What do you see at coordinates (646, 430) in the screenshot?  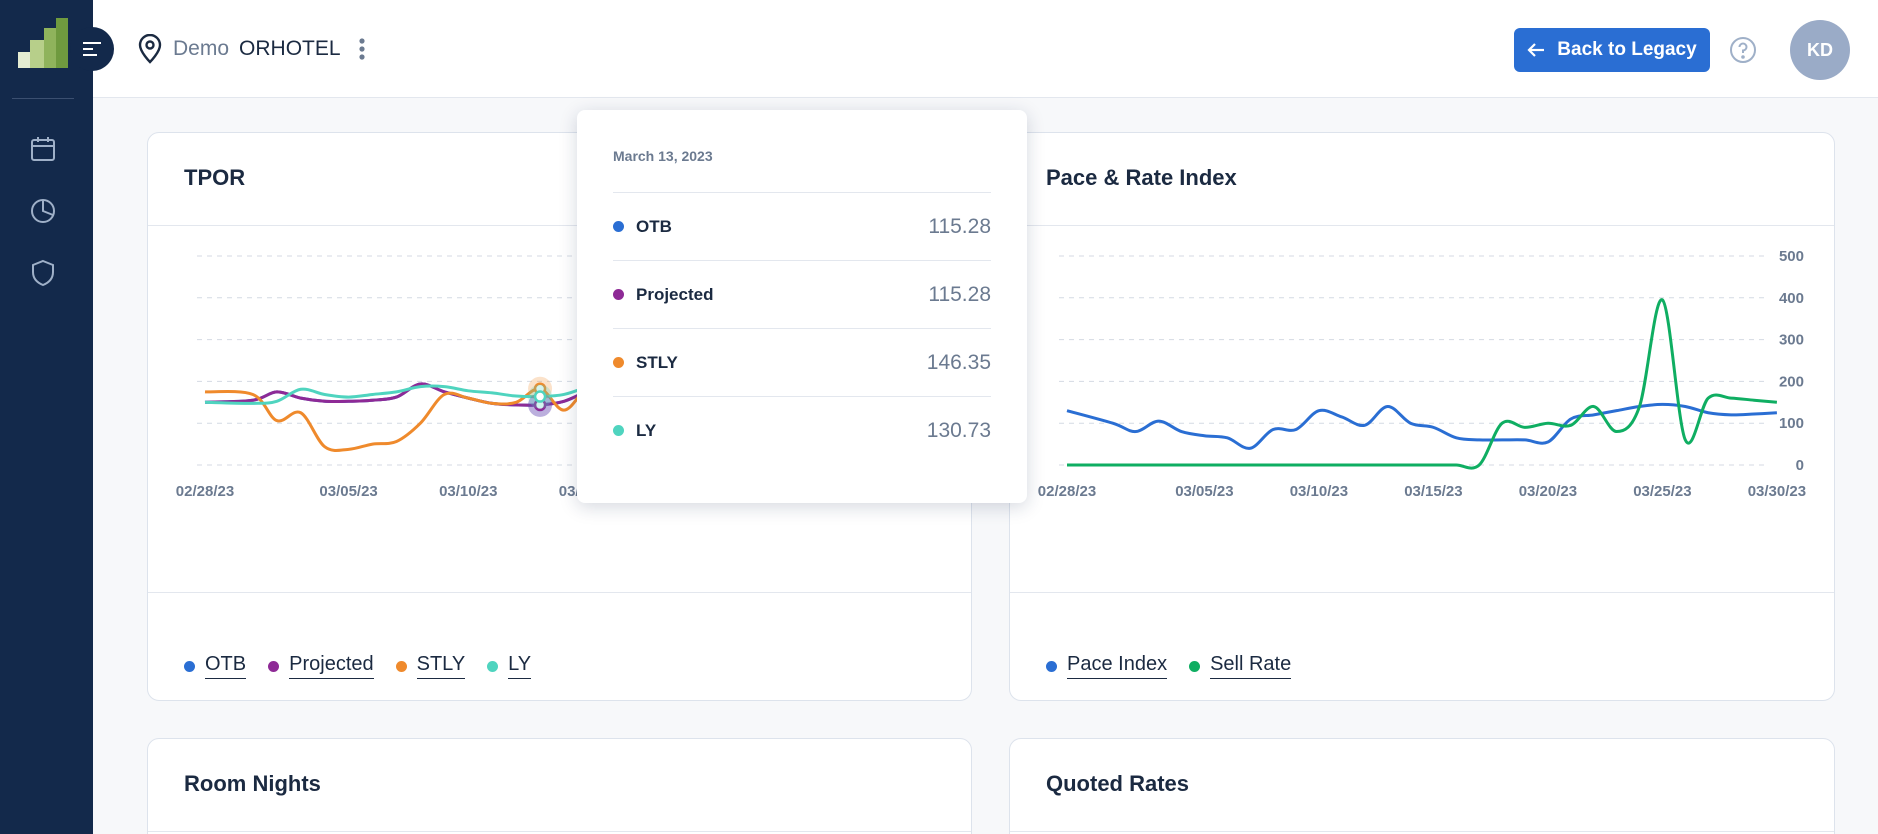 I see `tooltip-label: LY` at bounding box center [646, 430].